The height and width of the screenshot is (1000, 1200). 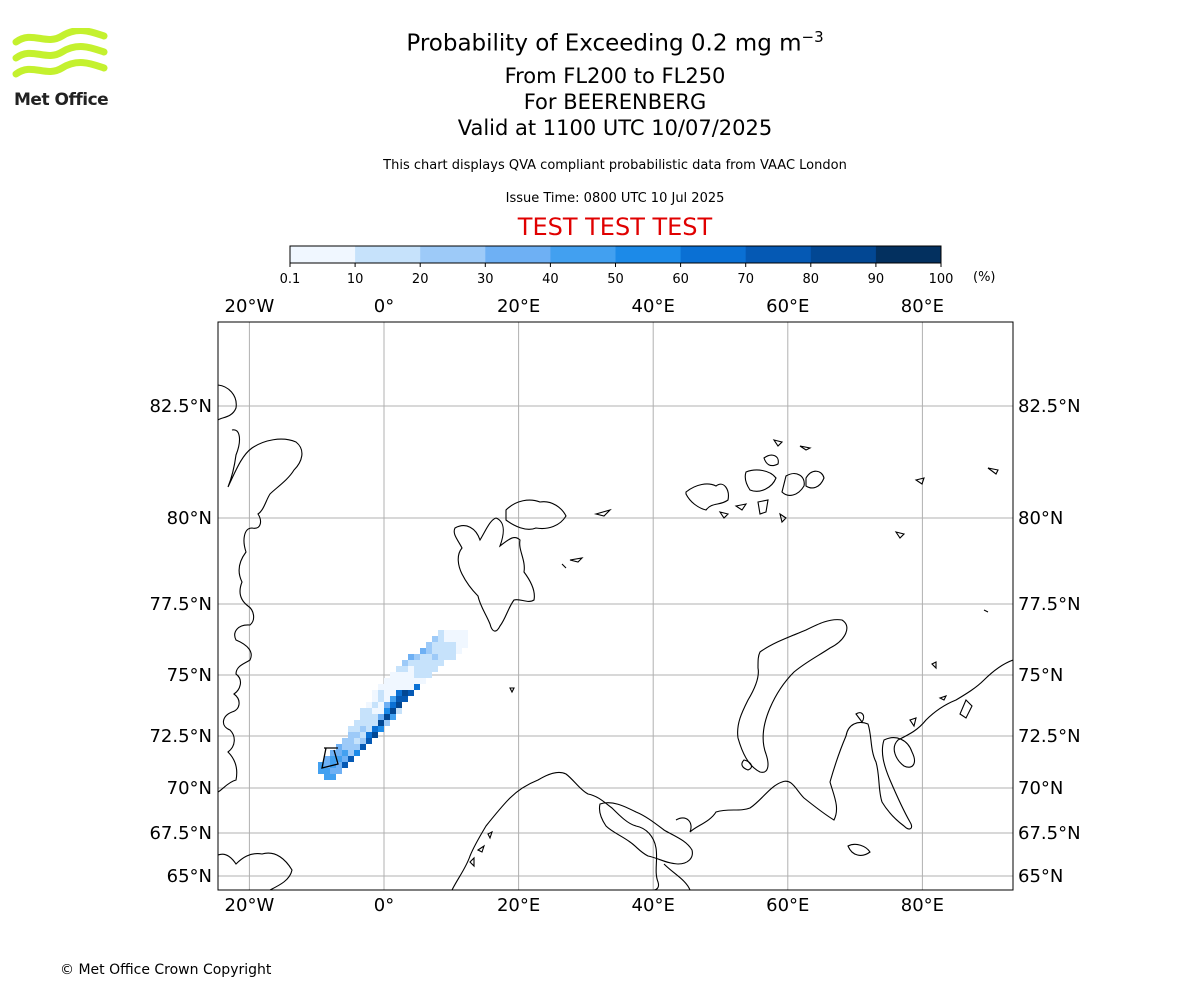 I want to click on lon-label-top: 40°E, so click(x=653, y=306).